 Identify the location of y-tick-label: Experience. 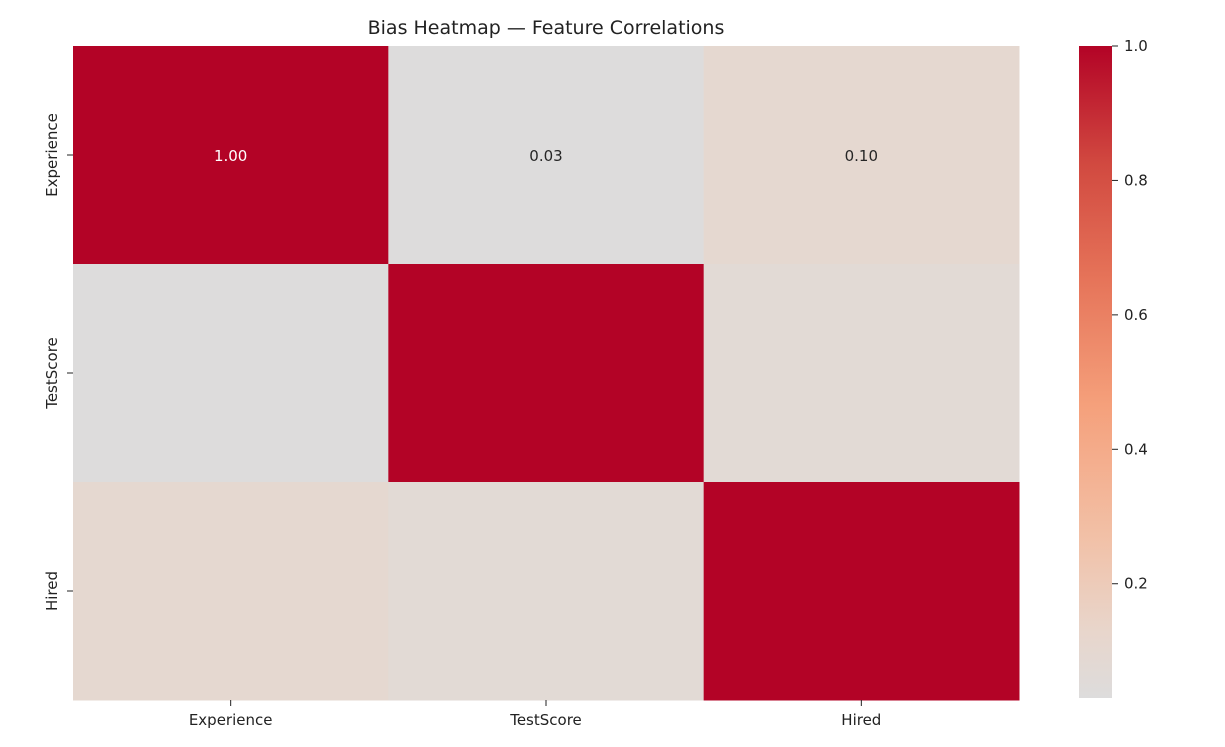
(52, 155).